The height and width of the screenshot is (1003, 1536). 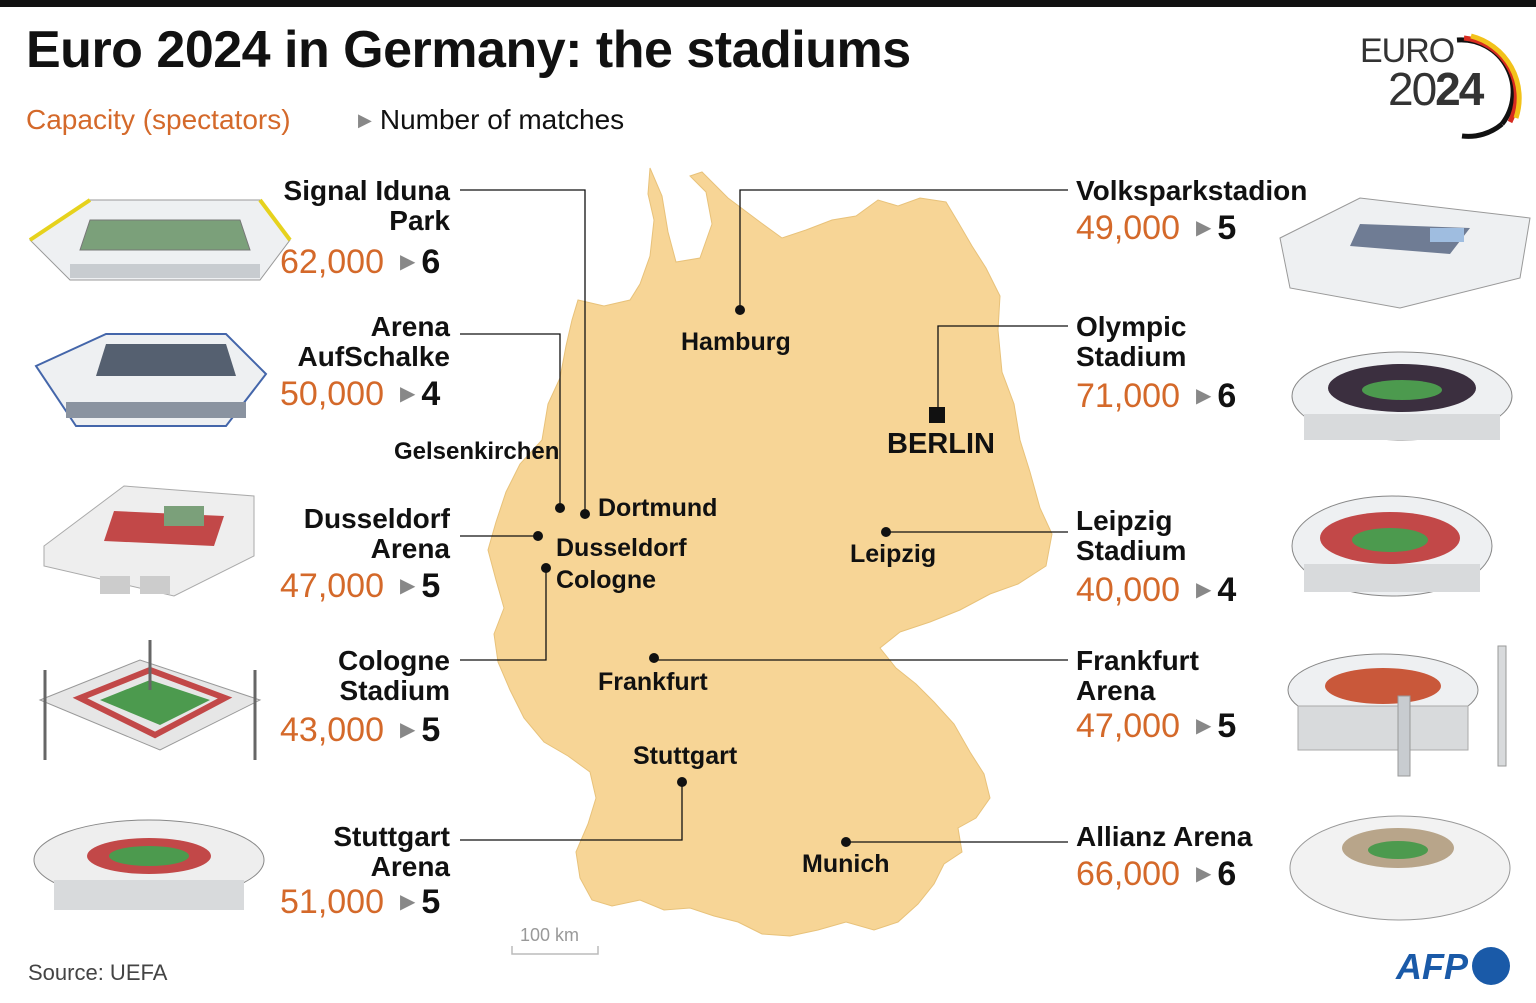 I want to click on stadium-name-frankfurt: Frankfurt Arena, so click(x=1137, y=676).